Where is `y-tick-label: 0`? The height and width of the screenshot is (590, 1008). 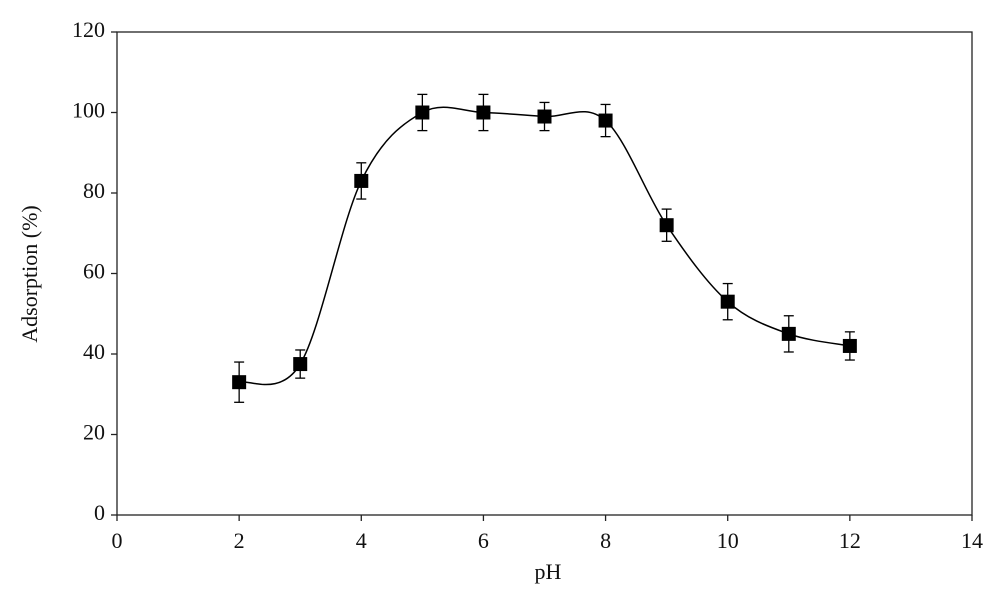
y-tick-label: 0 is located at coordinates (99, 512).